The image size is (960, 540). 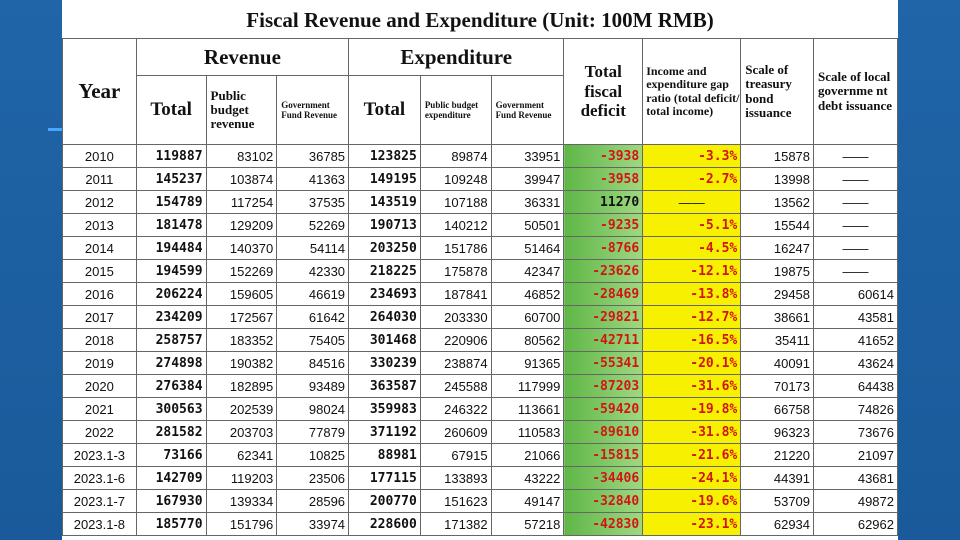 I want to click on cell-government-fund-revenue: 77879, so click(x=313, y=432).